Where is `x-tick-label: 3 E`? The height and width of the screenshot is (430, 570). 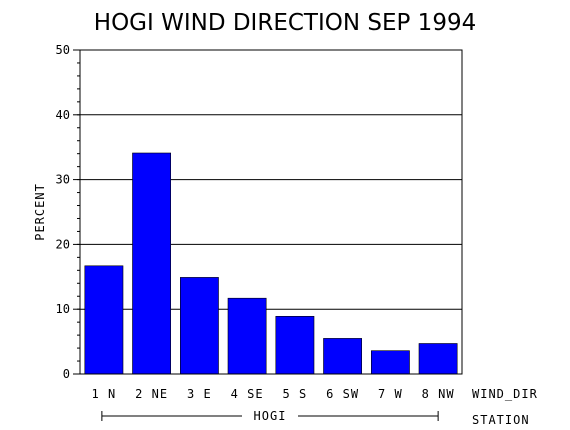
x-tick-label: 3 E is located at coordinates (199, 394).